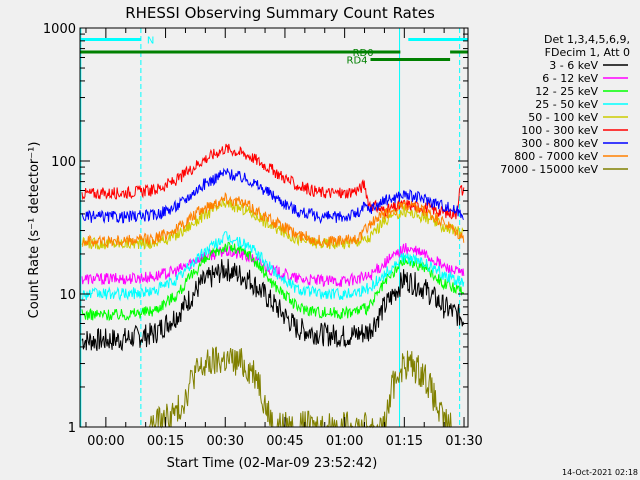  Describe the element at coordinates (363, 53) in the screenshot. I see `annotation-label: RD0` at that location.